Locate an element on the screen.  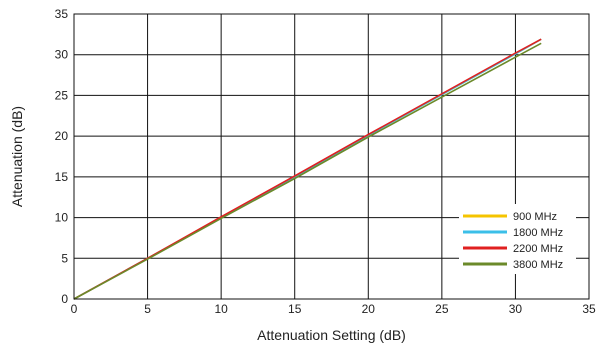
x-tick-label: 20 is located at coordinates (369, 309).